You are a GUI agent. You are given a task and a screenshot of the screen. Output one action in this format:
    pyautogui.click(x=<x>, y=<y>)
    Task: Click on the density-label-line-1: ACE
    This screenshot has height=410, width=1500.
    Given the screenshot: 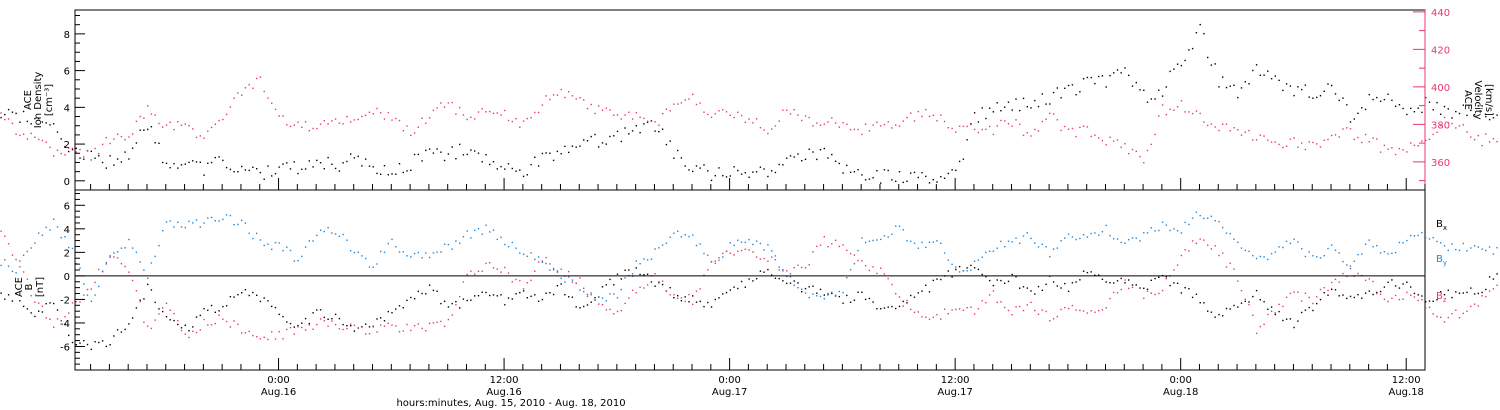 What is the action you would take?
    pyautogui.click(x=28, y=100)
    